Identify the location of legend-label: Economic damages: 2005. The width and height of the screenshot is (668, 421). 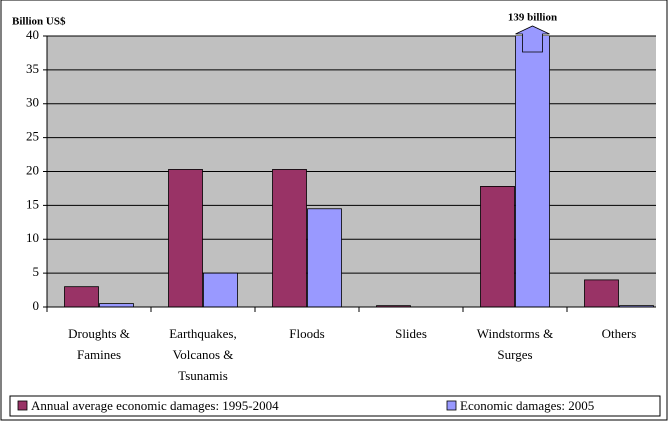
(527, 405).